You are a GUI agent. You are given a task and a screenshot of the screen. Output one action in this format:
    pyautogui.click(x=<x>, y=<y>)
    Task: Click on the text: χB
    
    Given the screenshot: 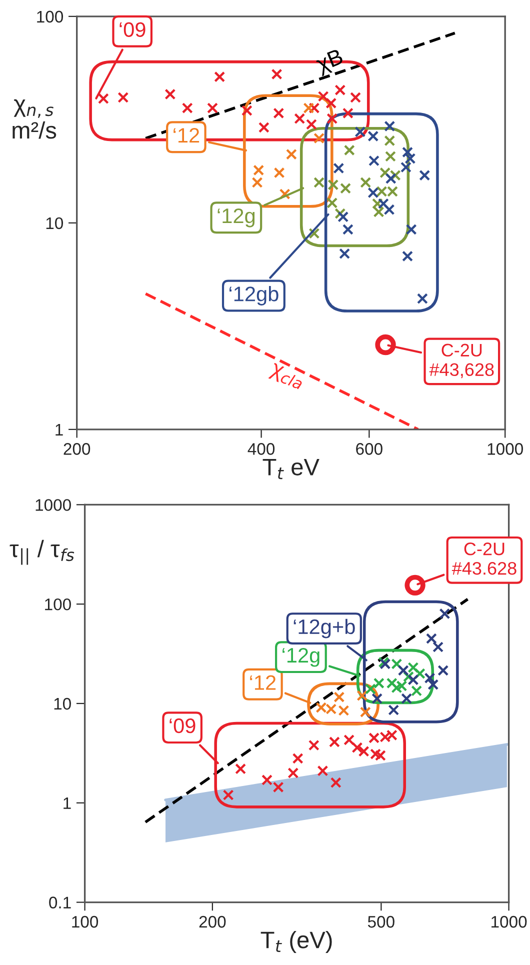 What is the action you would take?
    pyautogui.click(x=330, y=62)
    